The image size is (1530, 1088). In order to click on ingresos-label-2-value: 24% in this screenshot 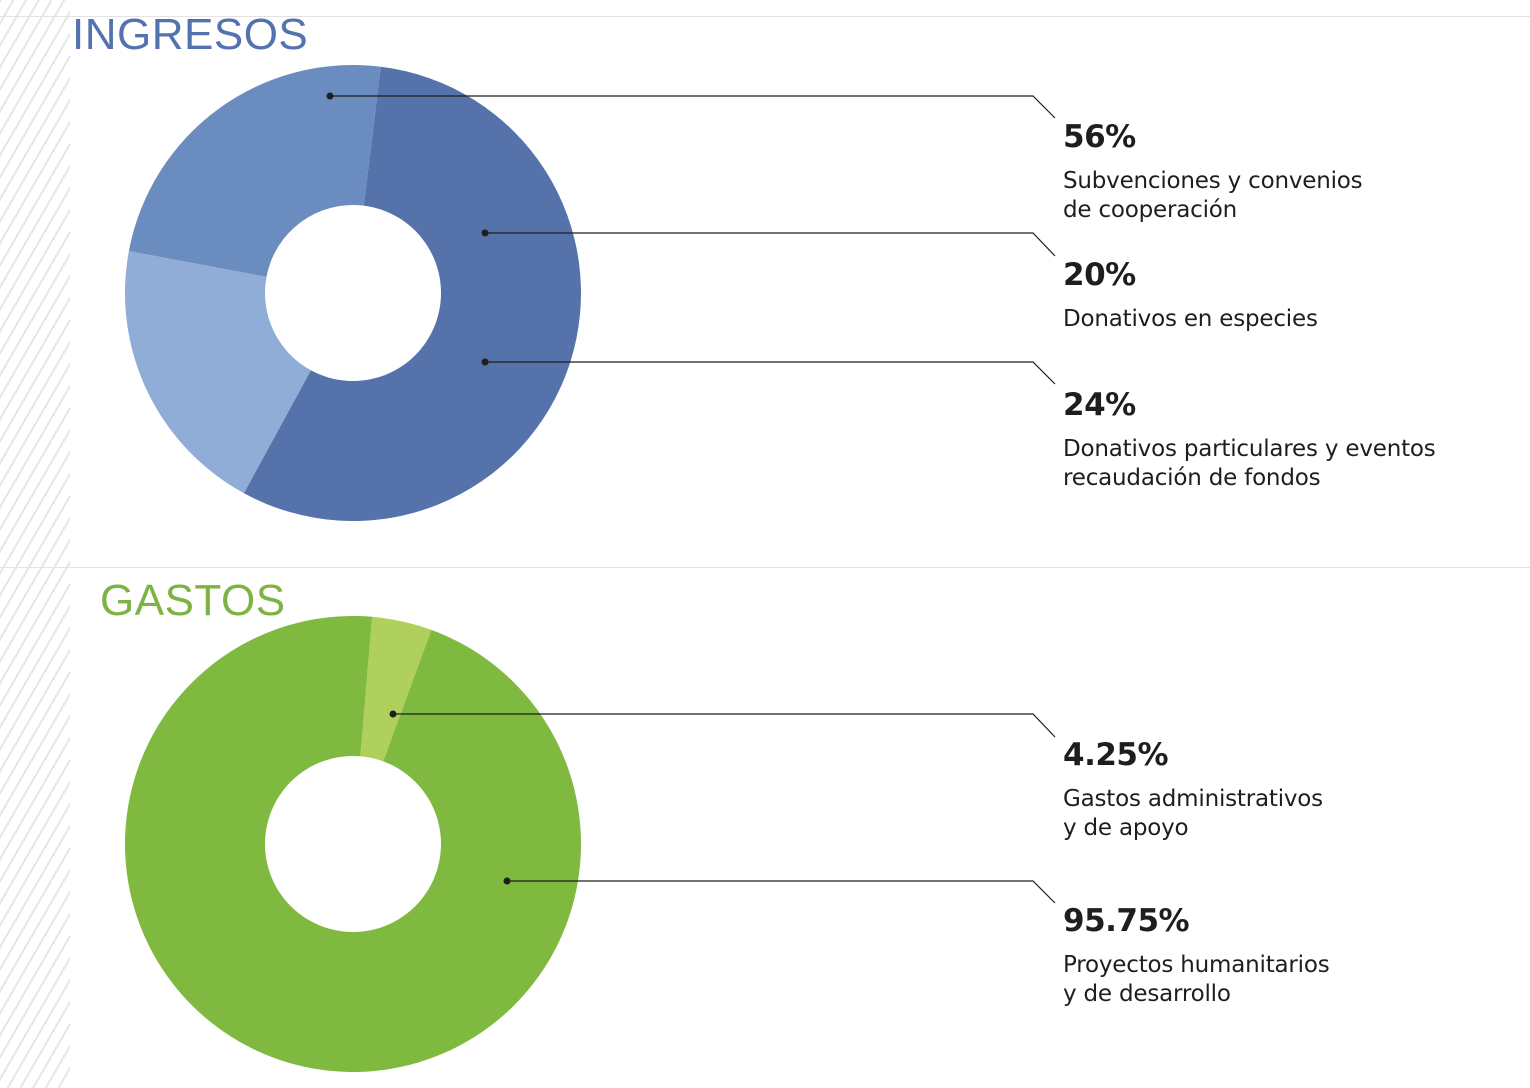, I will do `click(1099, 405)`.